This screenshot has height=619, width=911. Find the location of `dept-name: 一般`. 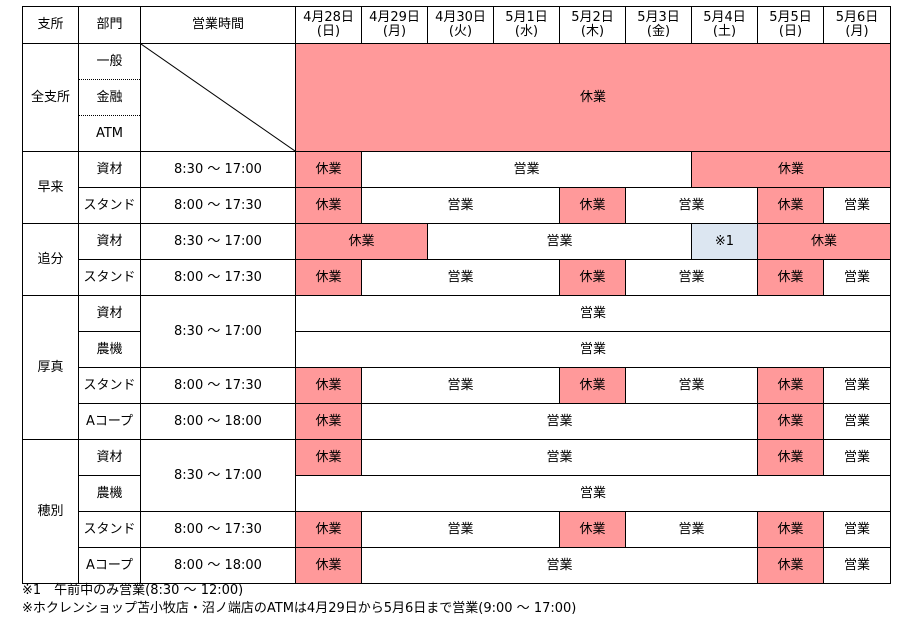

dept-name: 一般 is located at coordinates (109, 61).